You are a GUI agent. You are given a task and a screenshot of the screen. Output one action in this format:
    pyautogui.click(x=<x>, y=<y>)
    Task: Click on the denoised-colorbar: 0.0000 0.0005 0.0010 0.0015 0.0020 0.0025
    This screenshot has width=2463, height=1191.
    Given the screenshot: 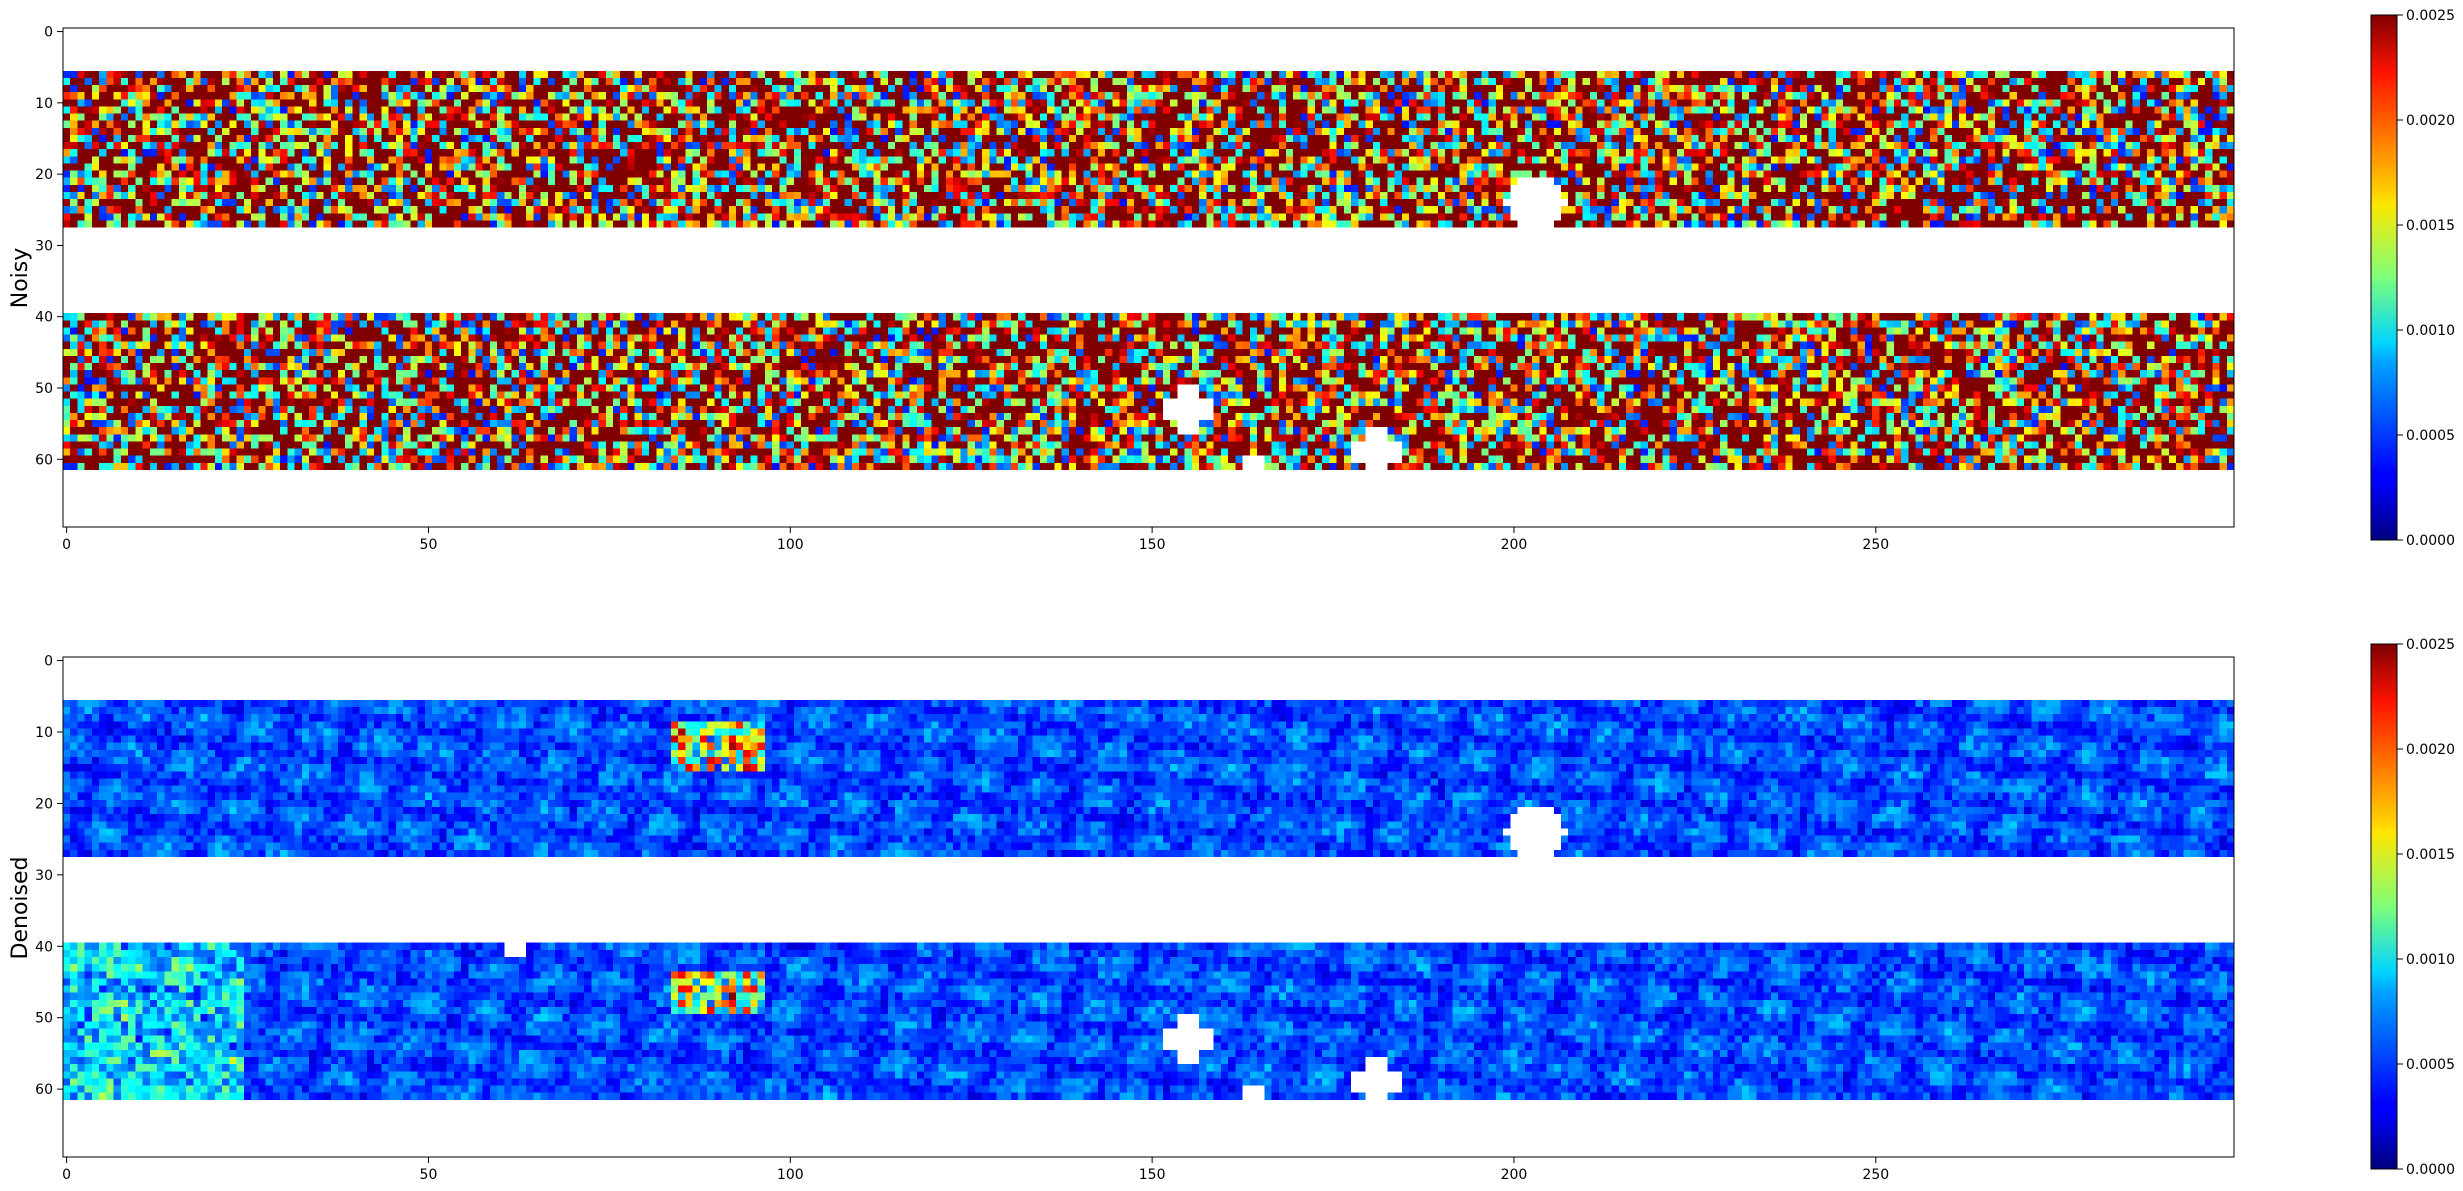 What is the action you would take?
    pyautogui.click(x=2412, y=907)
    